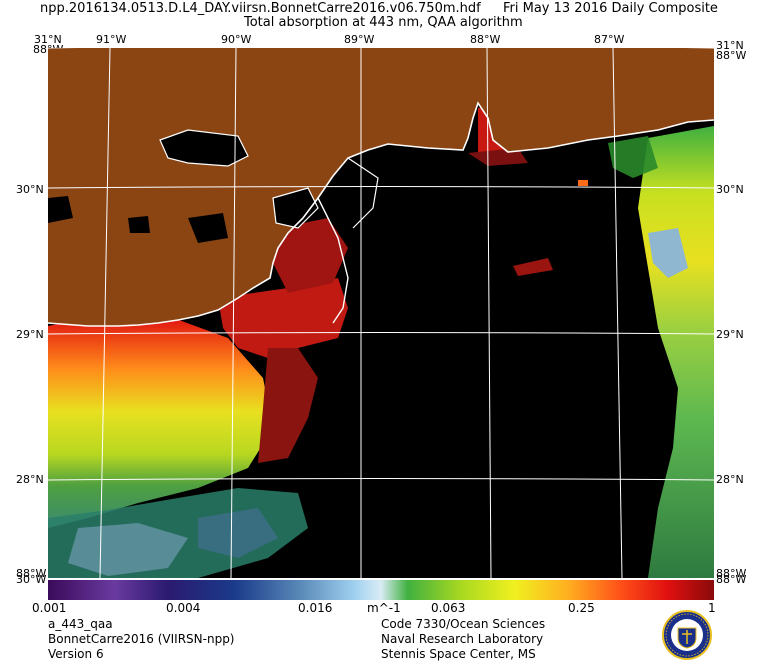 The height and width of the screenshot is (664, 762). Describe the element at coordinates (730, 45) in the screenshot. I see `right-top-lat-label: 31°N` at that location.